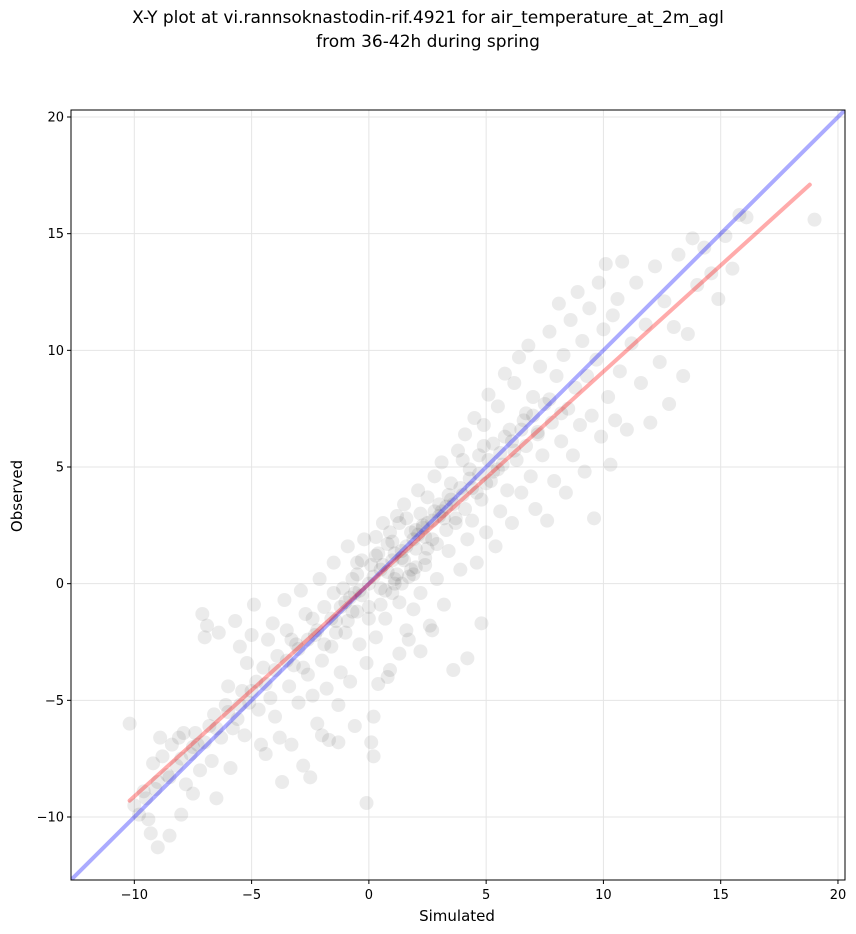 The width and height of the screenshot is (856, 934). What do you see at coordinates (369, 895) in the screenshot?
I see `x-tick-label: 0` at bounding box center [369, 895].